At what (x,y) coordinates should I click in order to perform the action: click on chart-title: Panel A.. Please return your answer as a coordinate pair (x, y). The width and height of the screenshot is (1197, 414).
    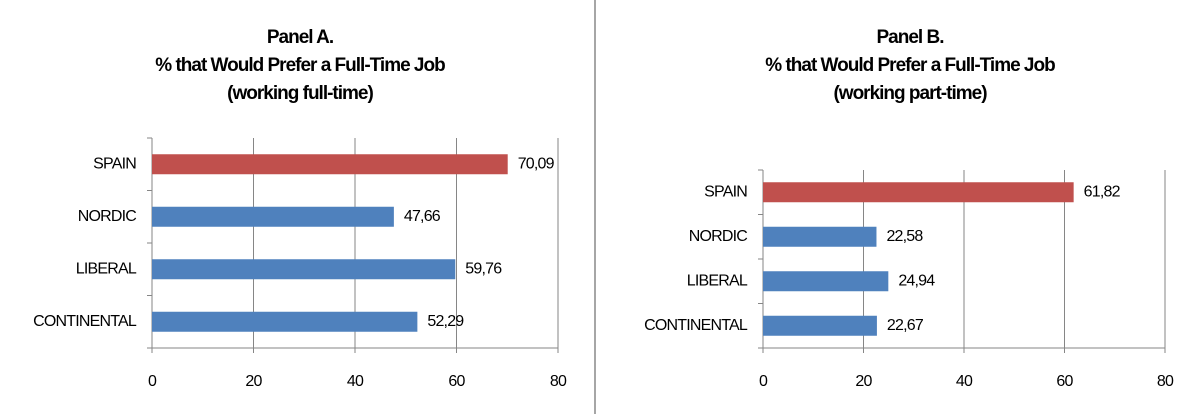
    Looking at the image, I should click on (300, 37).